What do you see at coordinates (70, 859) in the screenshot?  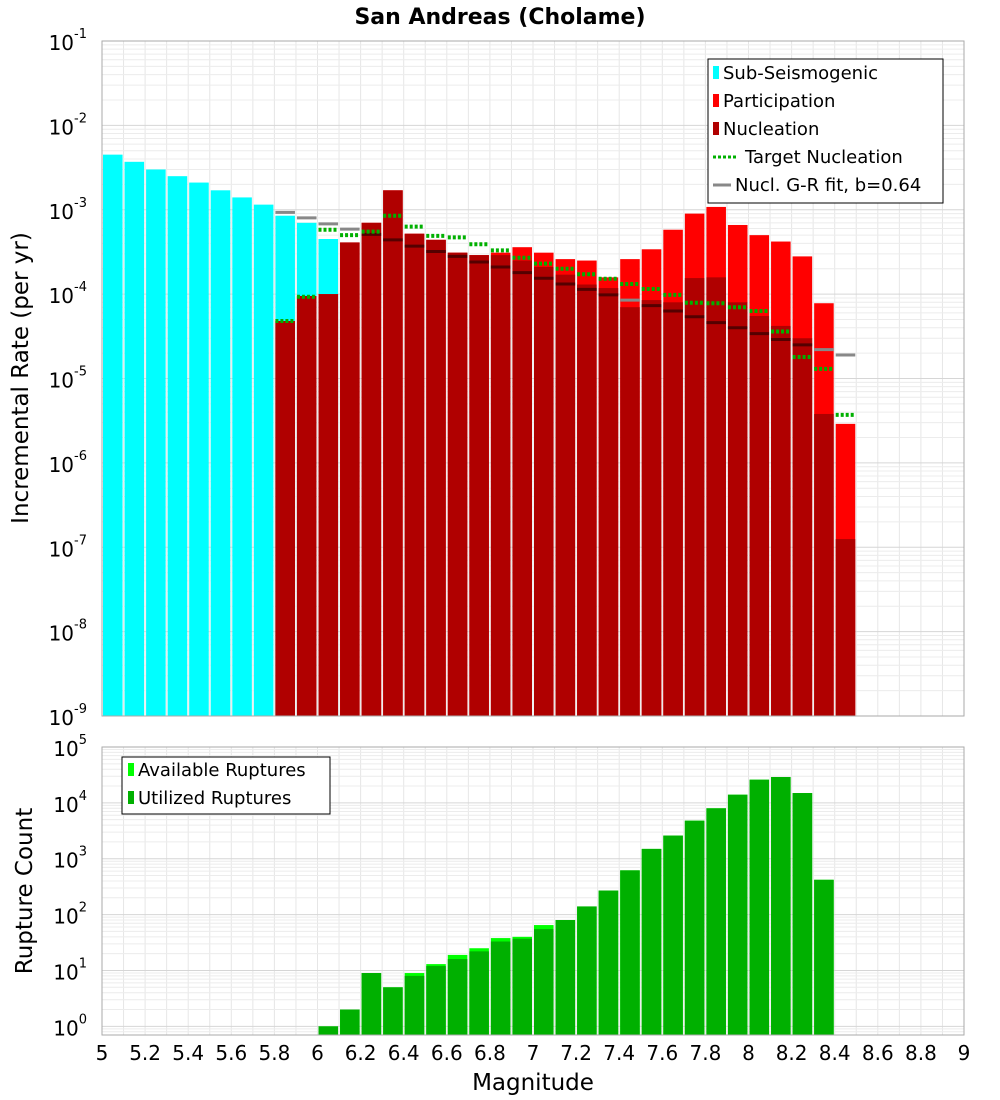 I see `bottom-y-tick-label: 10³` at bounding box center [70, 859].